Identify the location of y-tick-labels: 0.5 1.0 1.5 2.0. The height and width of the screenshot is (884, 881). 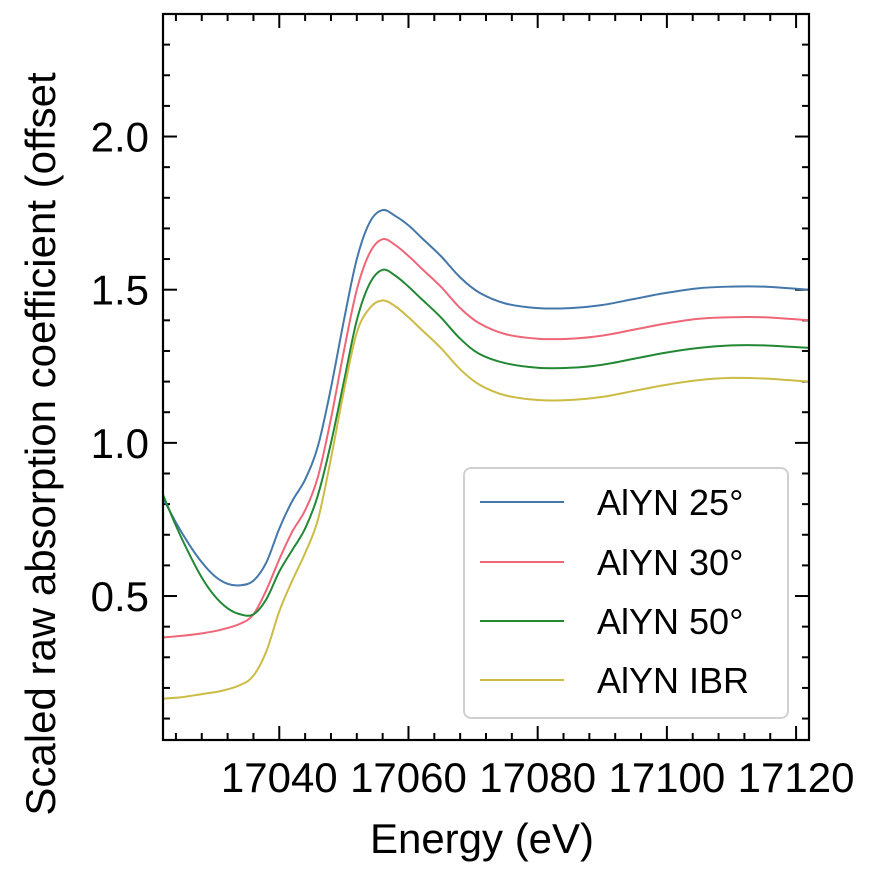
(120, 367).